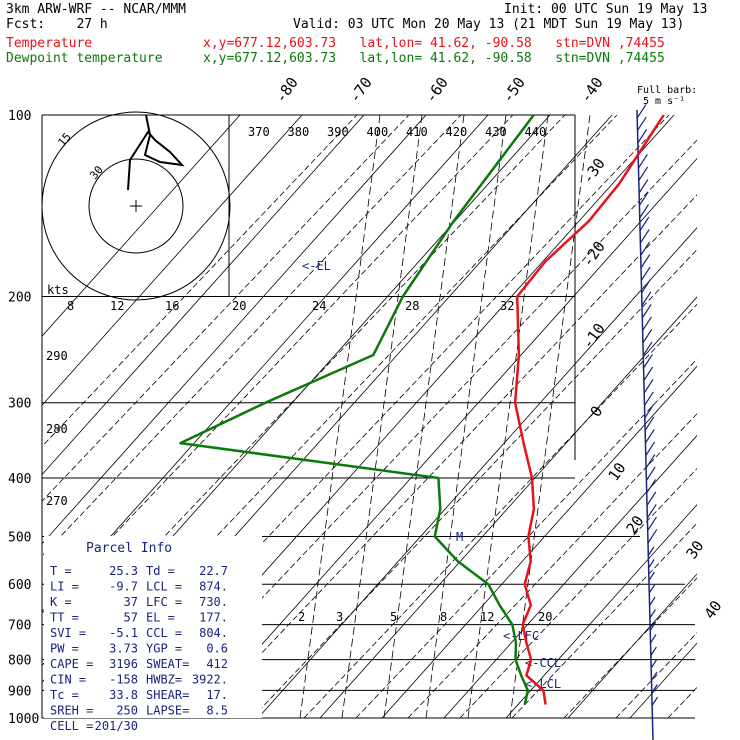  What do you see at coordinates (71, 664) in the screenshot?
I see `parcel-info-key: CAPE =` at bounding box center [71, 664].